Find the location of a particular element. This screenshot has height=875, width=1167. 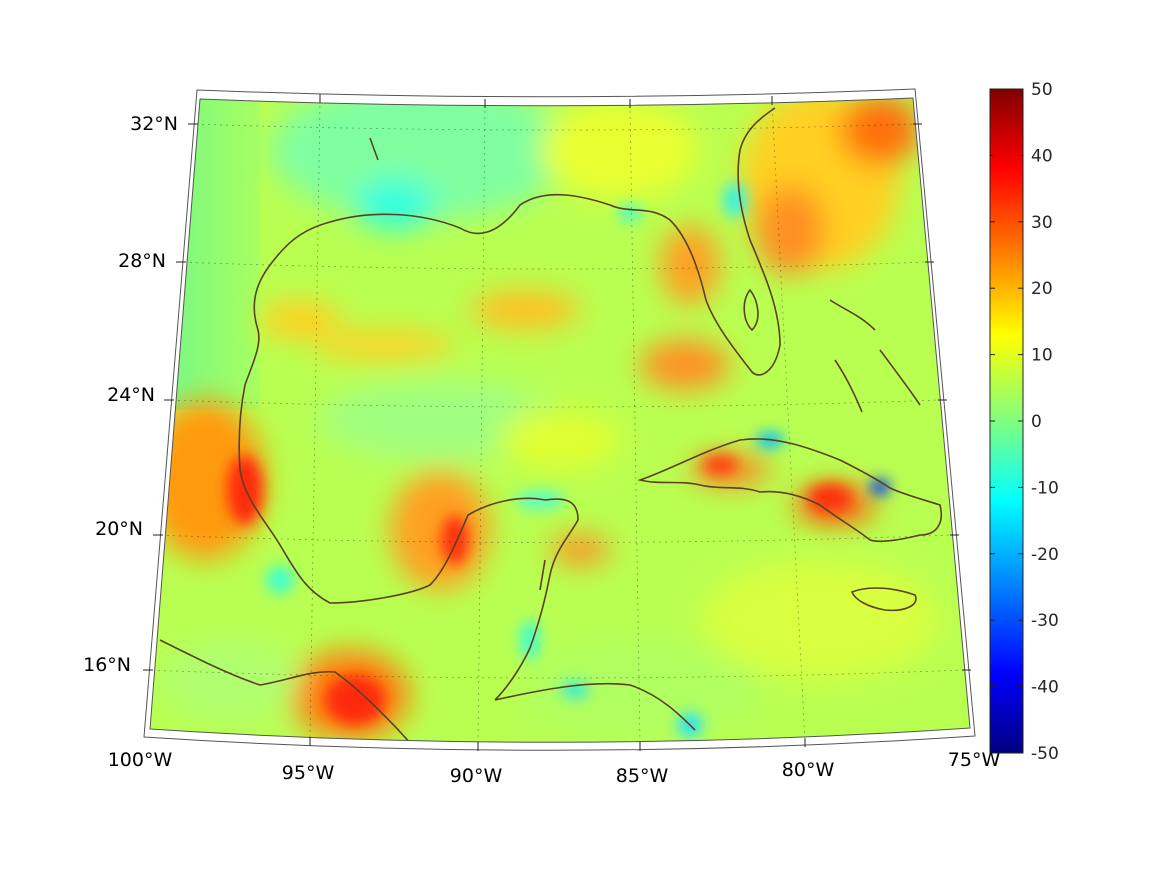

colorbar-ticks: 50 40 30 20 10 0 -10 -20 -30 -40 -50 is located at coordinates (1024, 422).